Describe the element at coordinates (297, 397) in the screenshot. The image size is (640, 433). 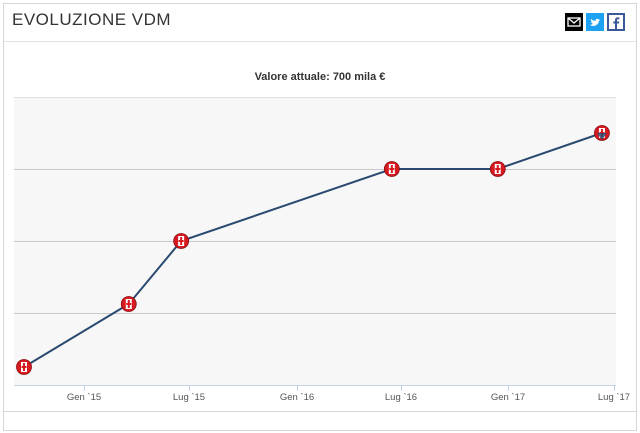
I see `x-tick-label: Gen `16` at that location.